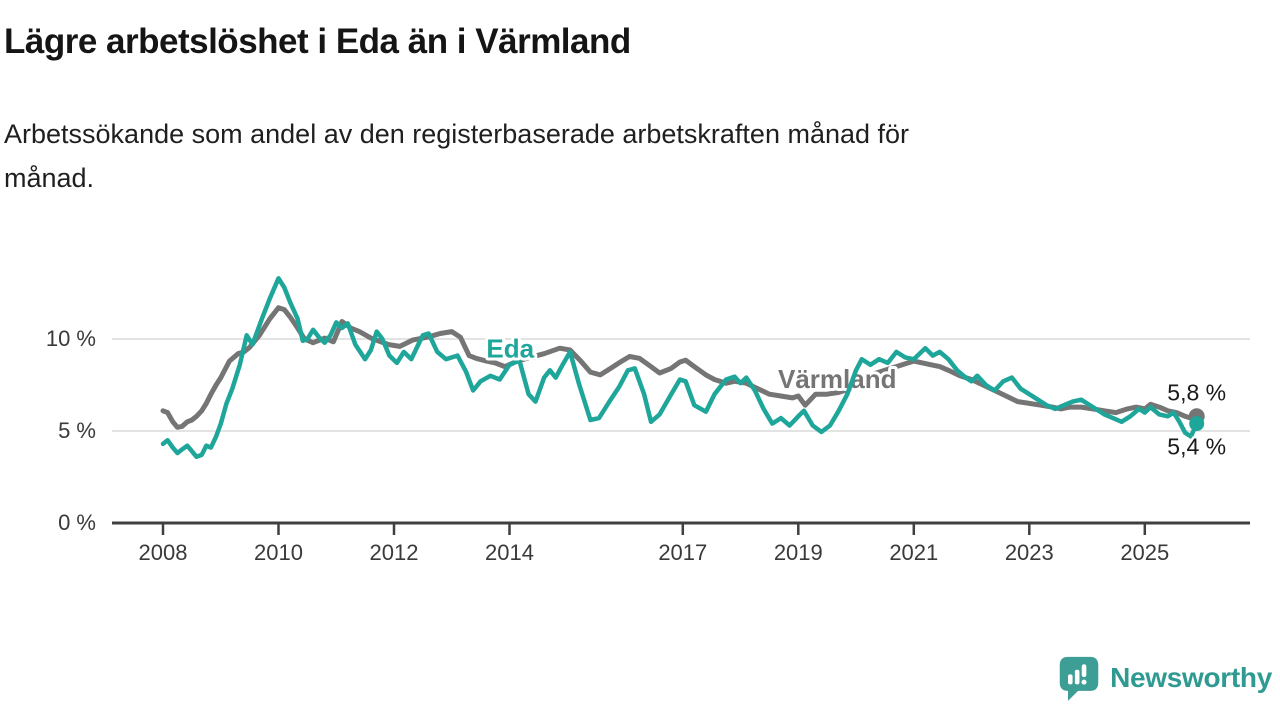  I want to click on newsworthy-logo: Newsworthy, so click(1164, 678).